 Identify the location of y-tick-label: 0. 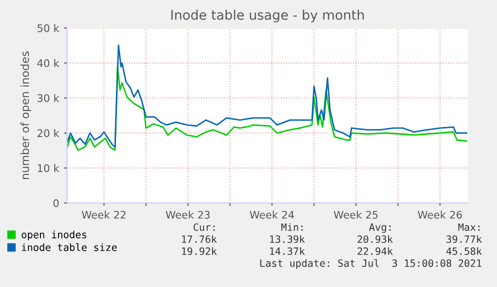
(56, 203).